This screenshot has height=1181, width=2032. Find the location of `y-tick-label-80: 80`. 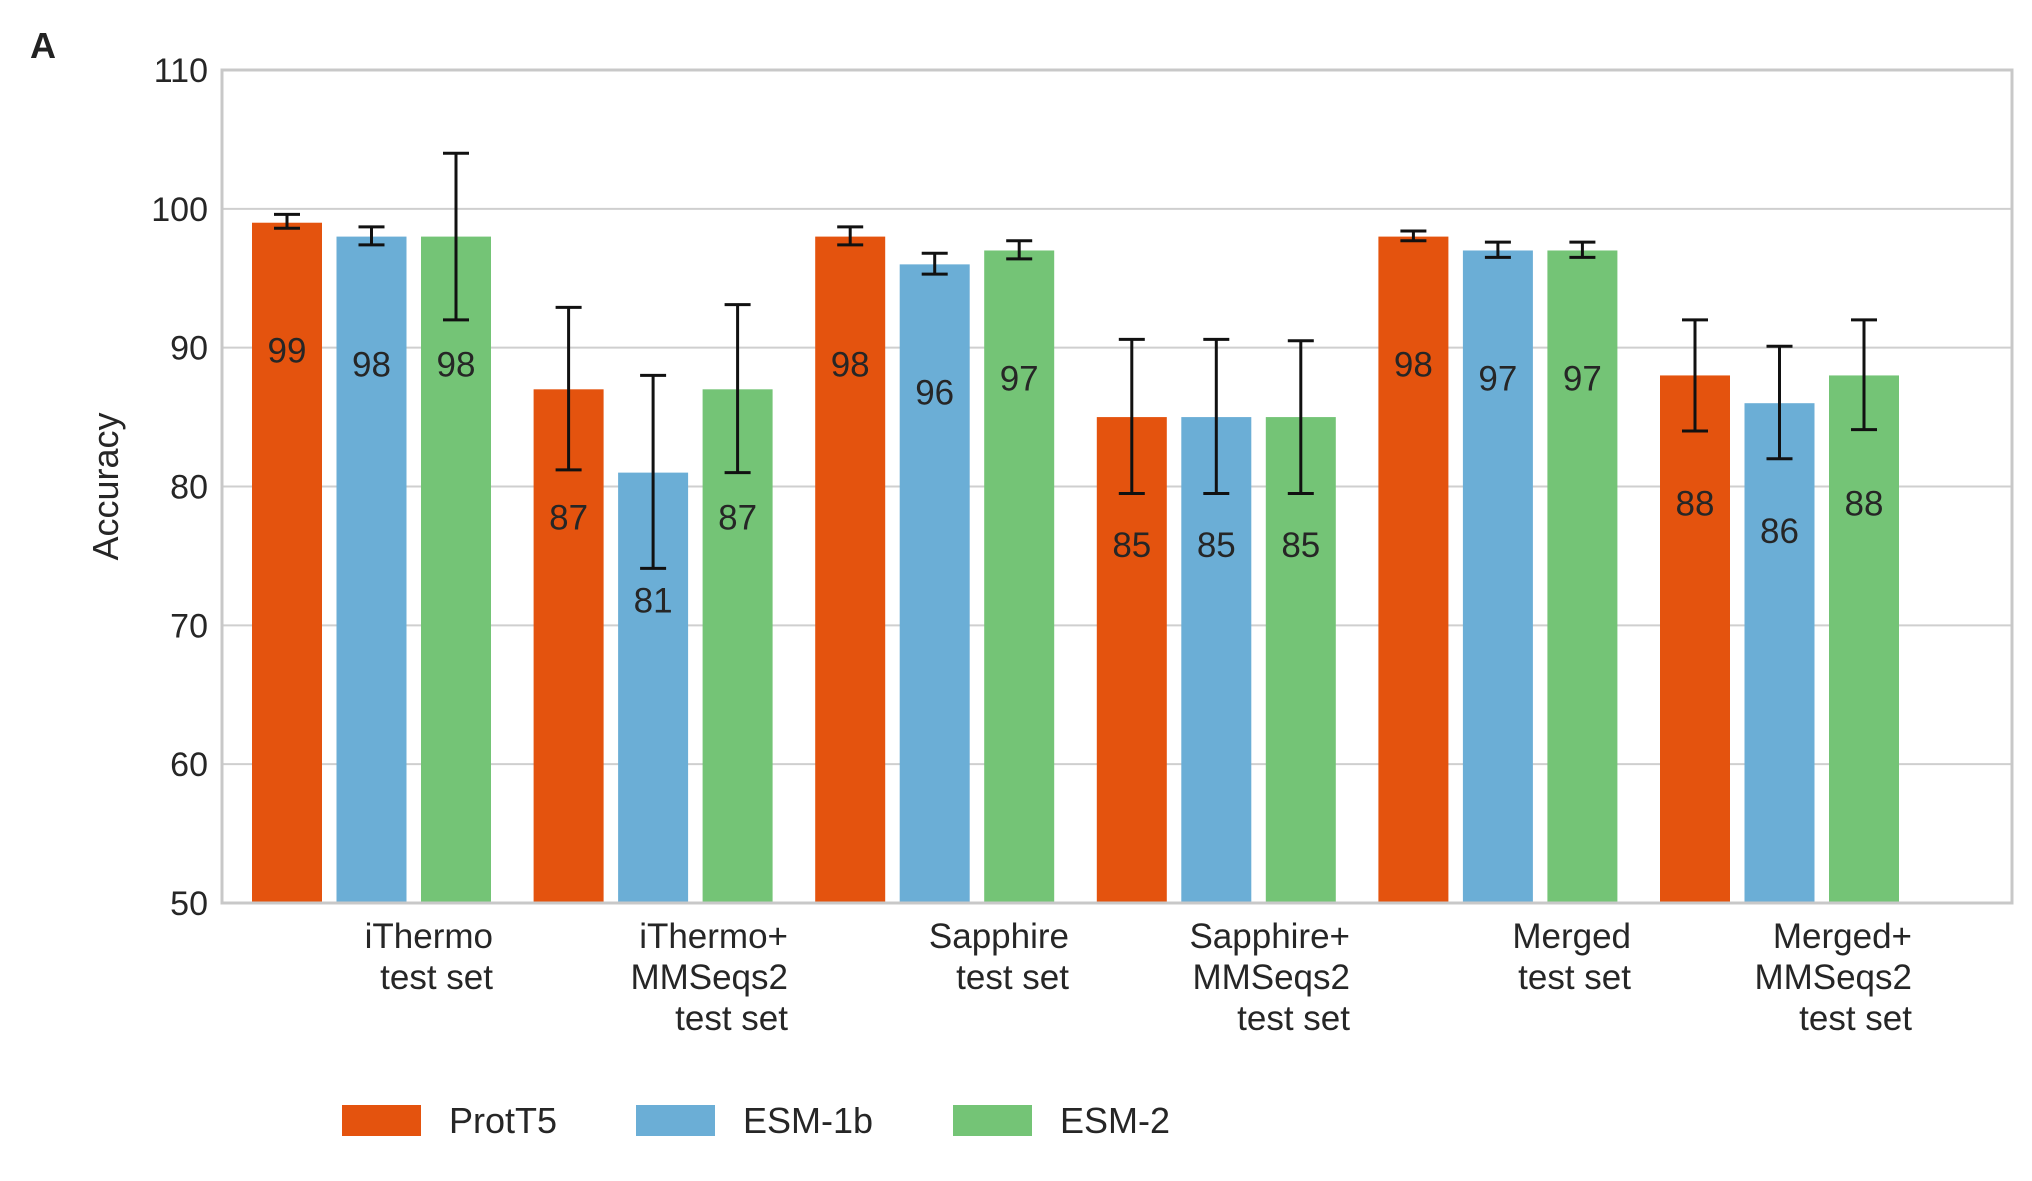

y-tick-label-80: 80 is located at coordinates (189, 488).